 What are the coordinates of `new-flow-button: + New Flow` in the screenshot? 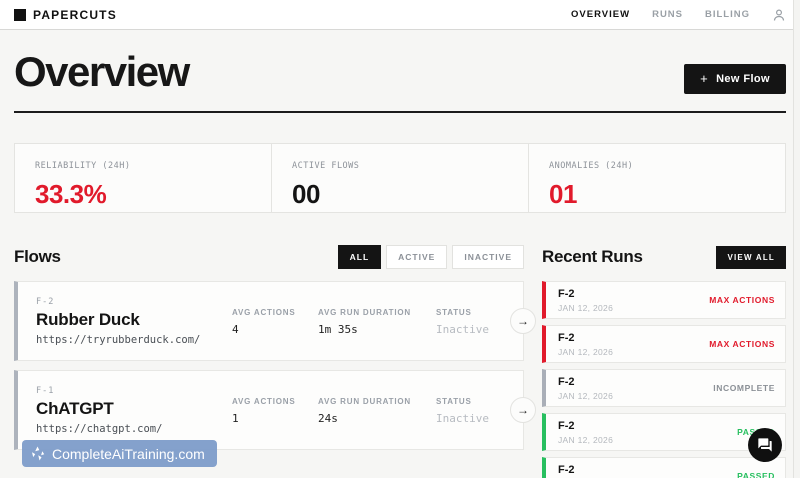 It's located at (735, 79).